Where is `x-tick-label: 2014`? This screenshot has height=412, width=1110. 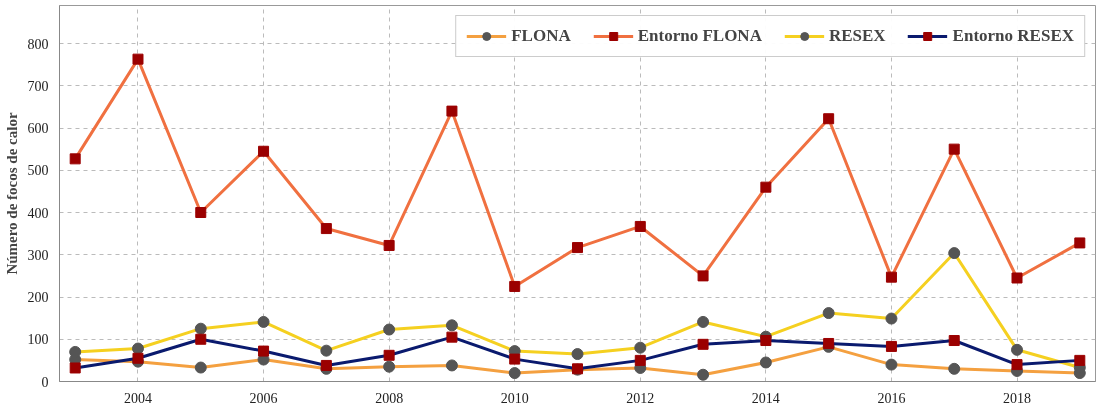
x-tick-label: 2014 is located at coordinates (765, 398).